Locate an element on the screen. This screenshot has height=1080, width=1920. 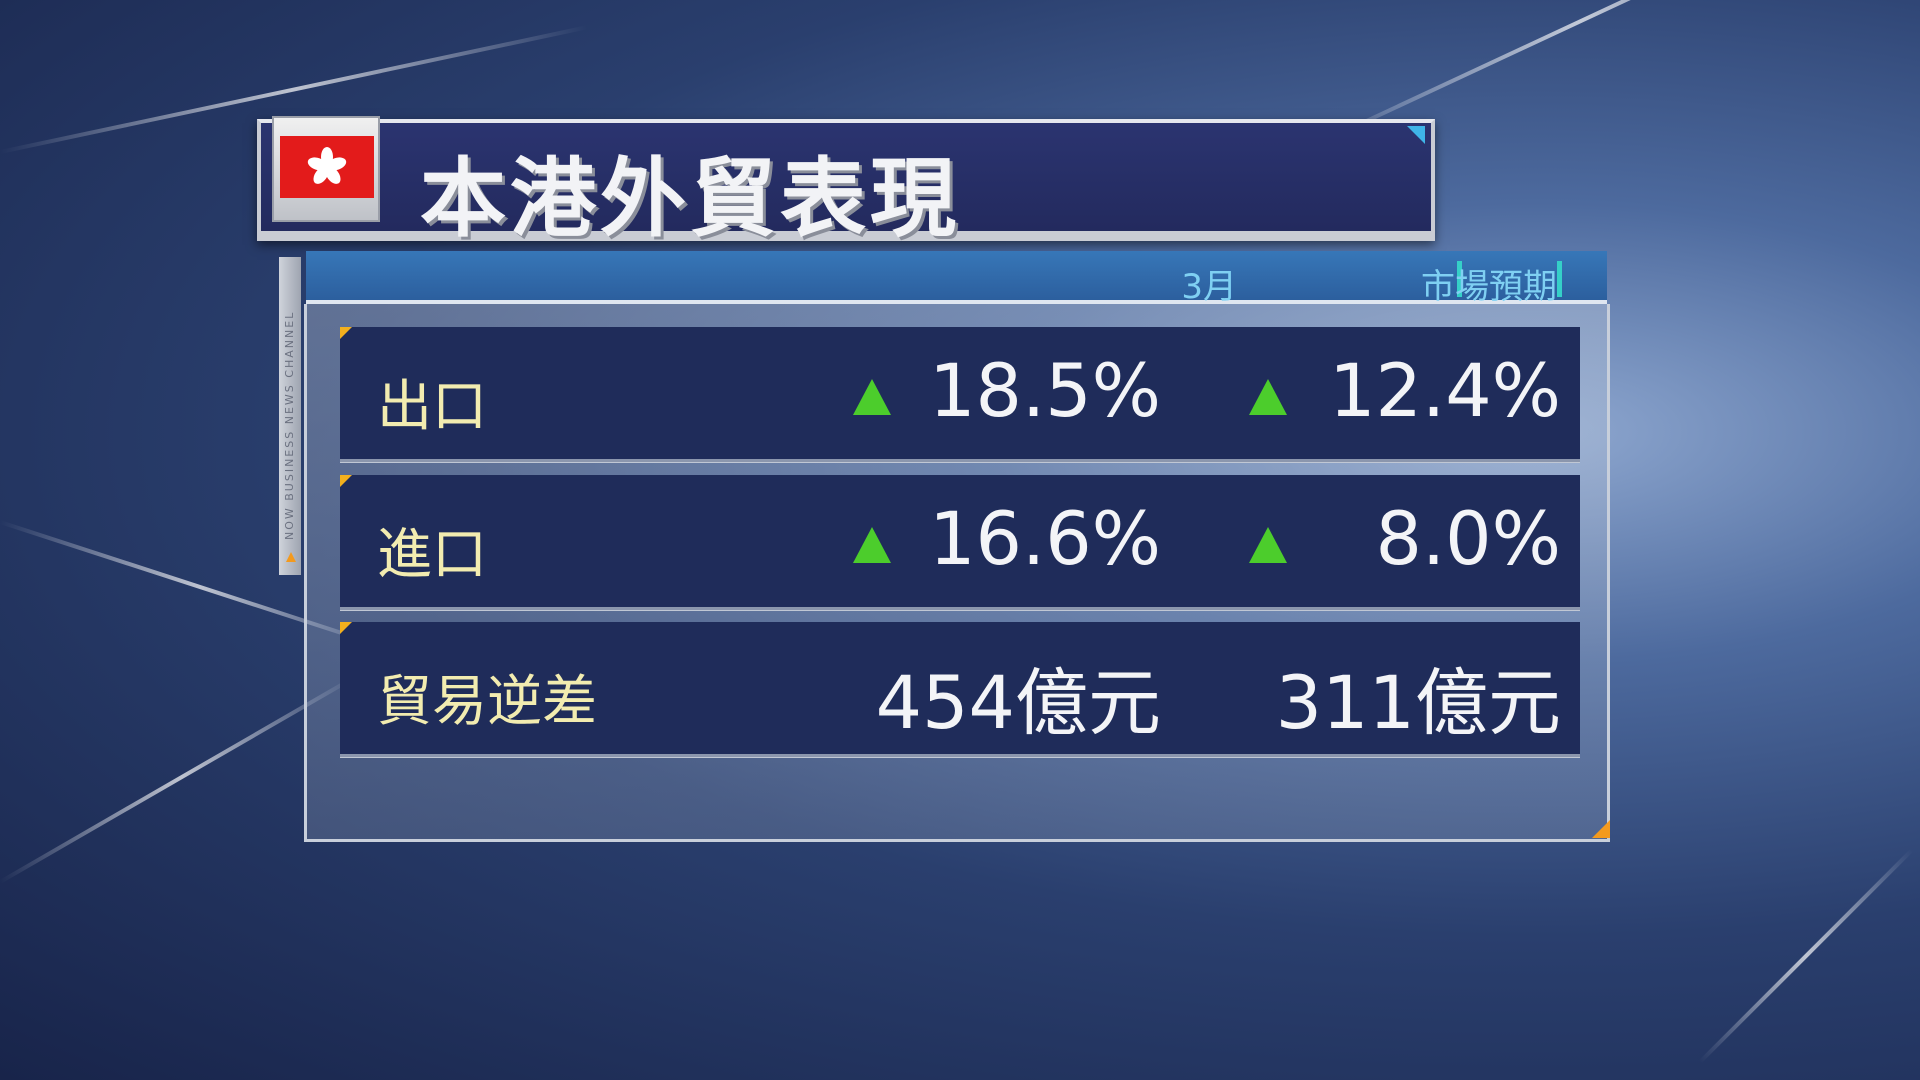
hong-kong-flag-icon is located at coordinates (327, 167).